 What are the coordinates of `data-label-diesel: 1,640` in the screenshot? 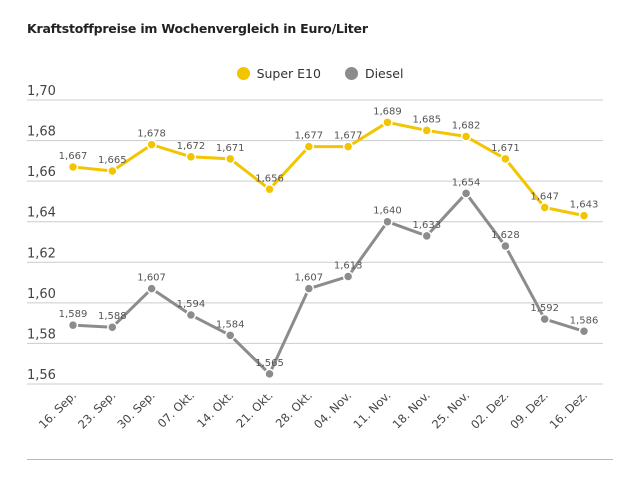 It's located at (387, 211).